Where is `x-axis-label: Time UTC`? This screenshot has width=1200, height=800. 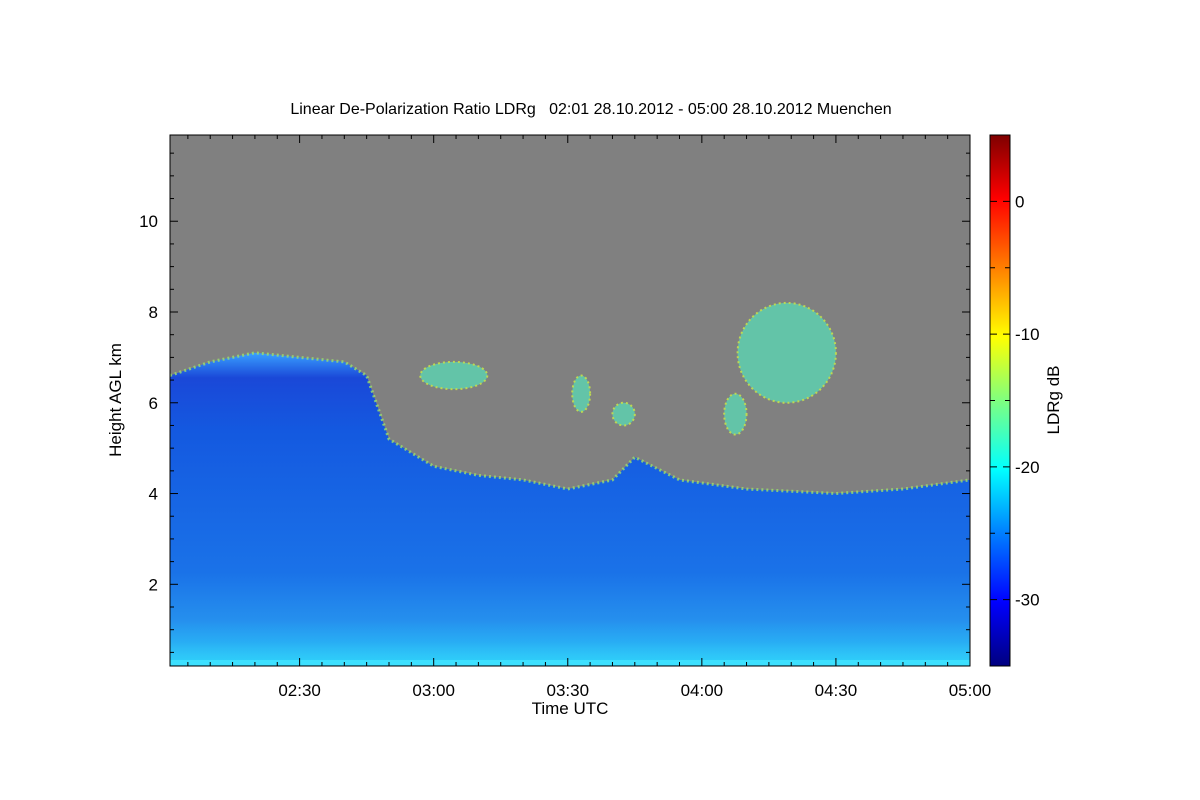 x-axis-label: Time UTC is located at coordinates (570, 708).